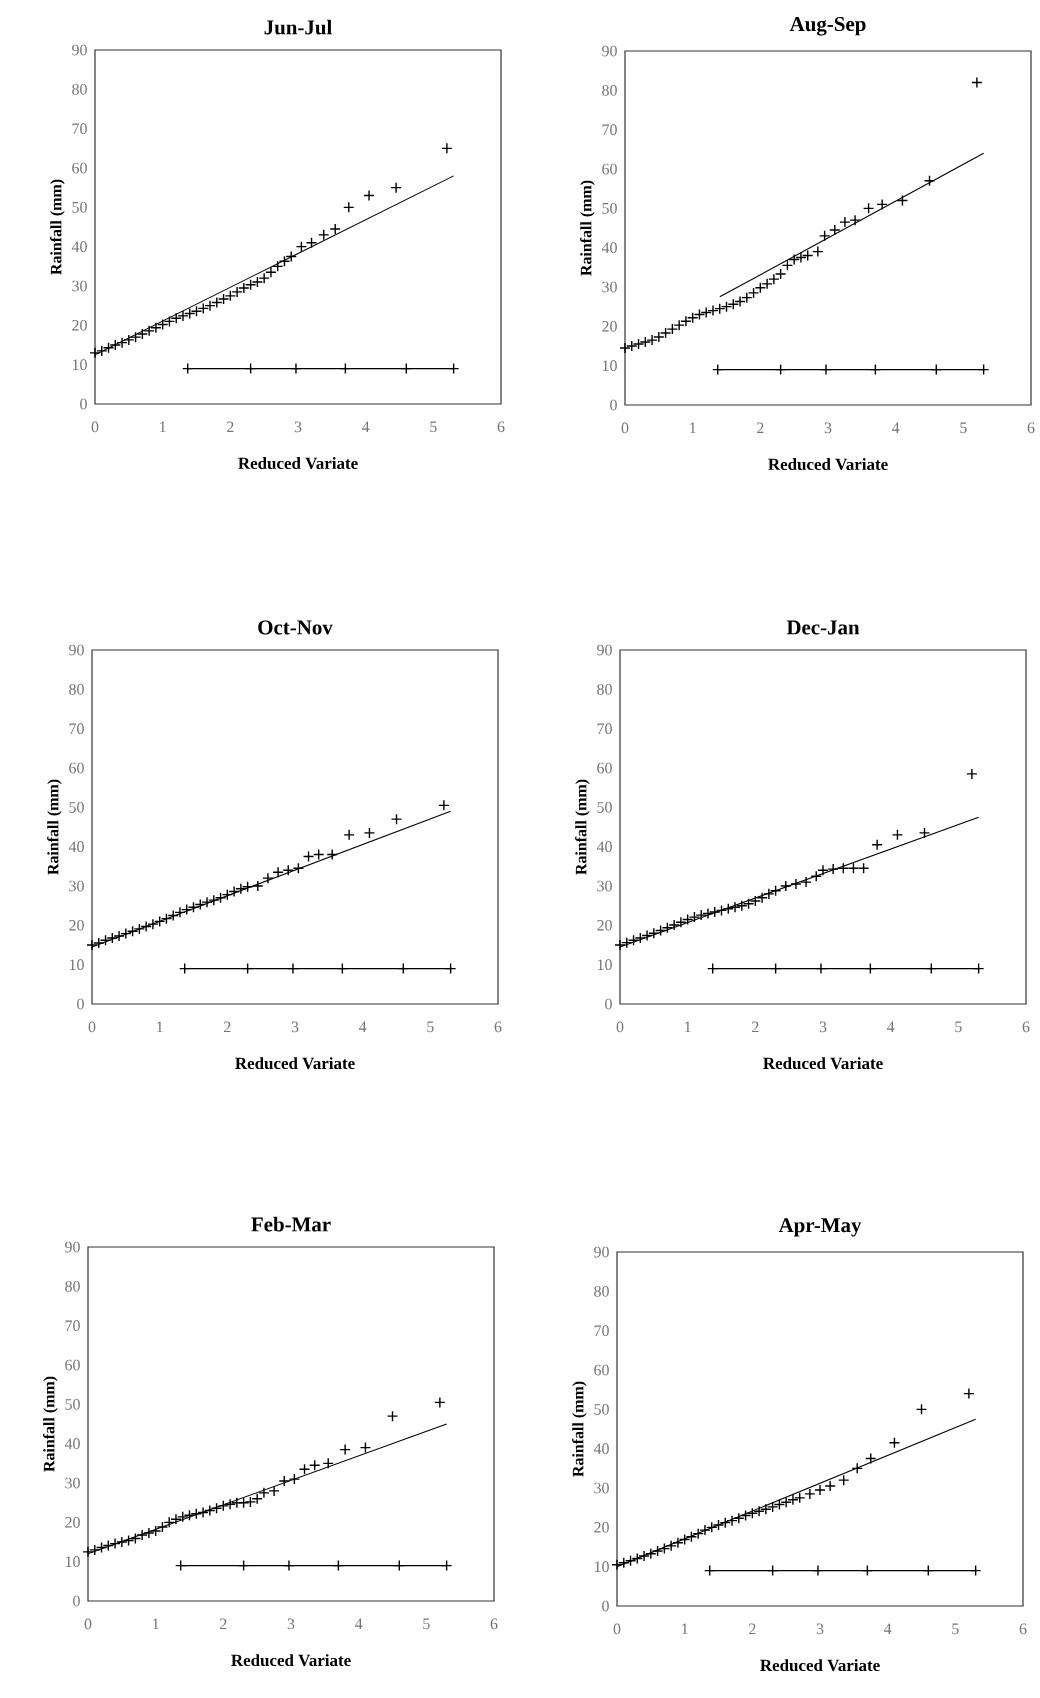  What do you see at coordinates (609, 130) in the screenshot?
I see `y-tick-label: 70` at bounding box center [609, 130].